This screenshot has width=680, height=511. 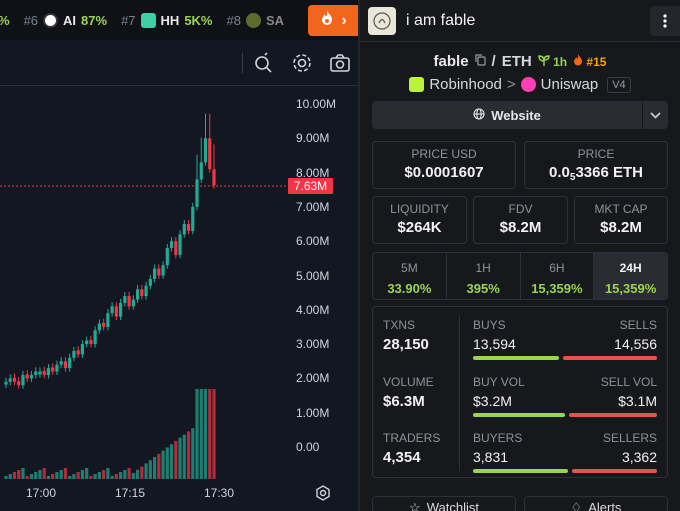 I want to click on flame-icon, so click(x=579, y=61).